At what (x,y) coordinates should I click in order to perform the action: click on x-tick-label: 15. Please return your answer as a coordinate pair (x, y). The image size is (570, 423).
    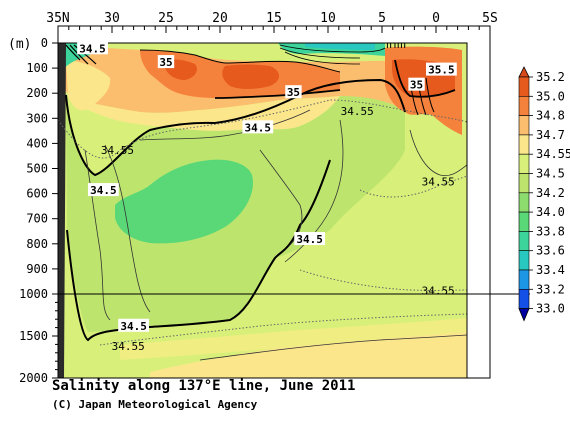
    Looking at the image, I should click on (274, 18).